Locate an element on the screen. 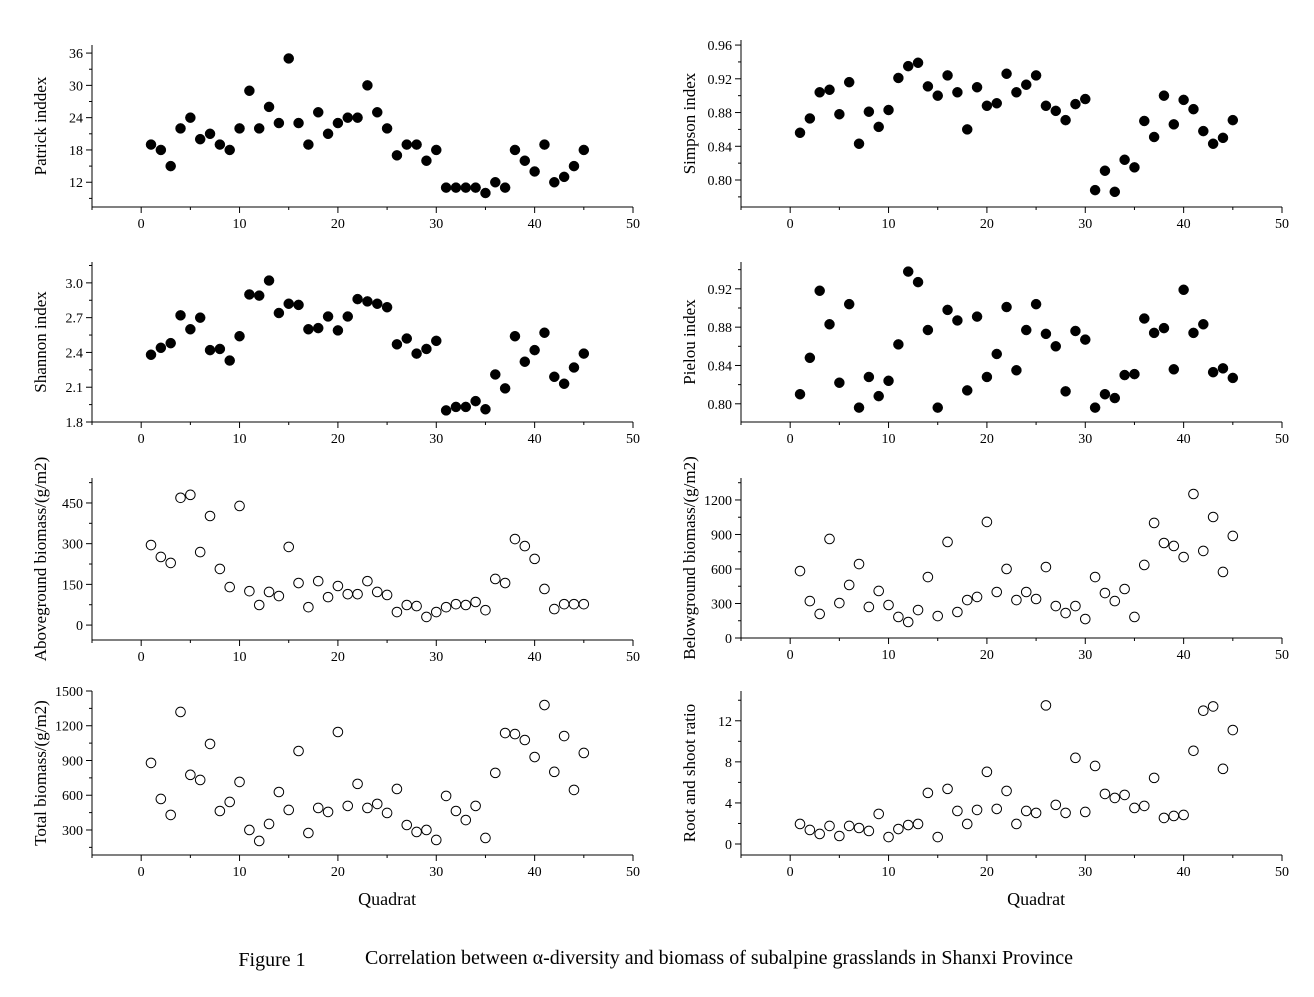 The image size is (1314, 997). y-tick-label: 300 is located at coordinates (72, 831).